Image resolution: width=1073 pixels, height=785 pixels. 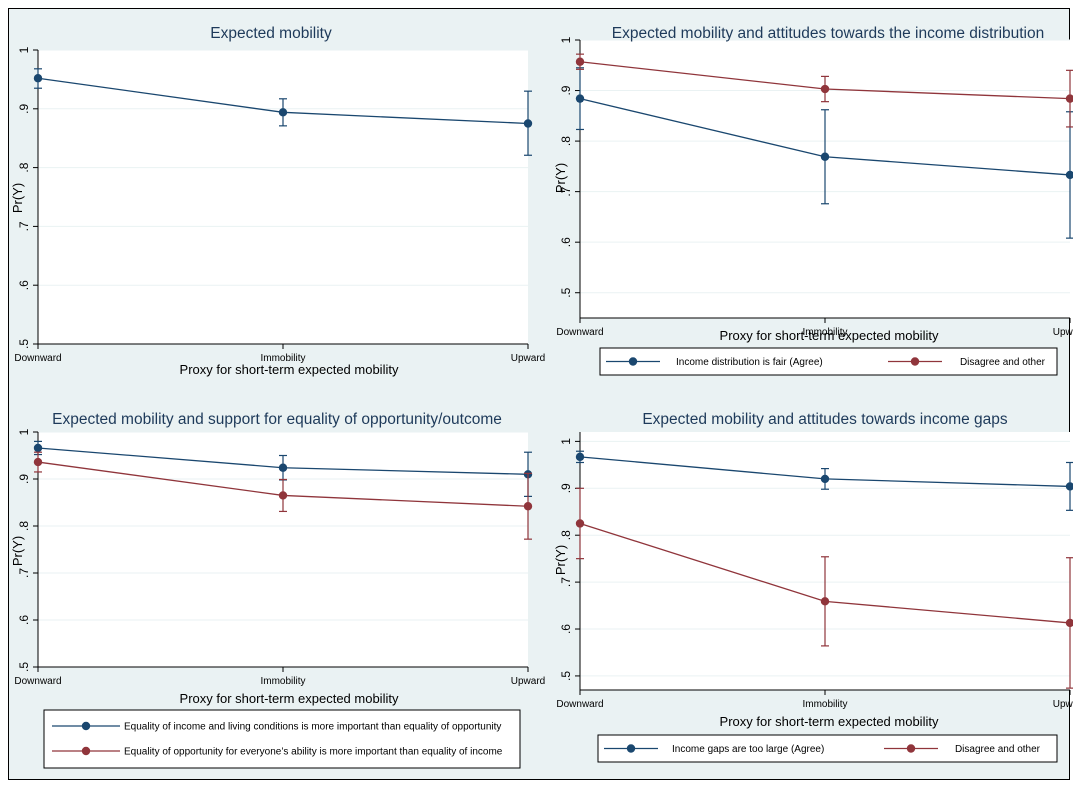 What do you see at coordinates (271, 33) in the screenshot?
I see `chart-title: Expected mobility` at bounding box center [271, 33].